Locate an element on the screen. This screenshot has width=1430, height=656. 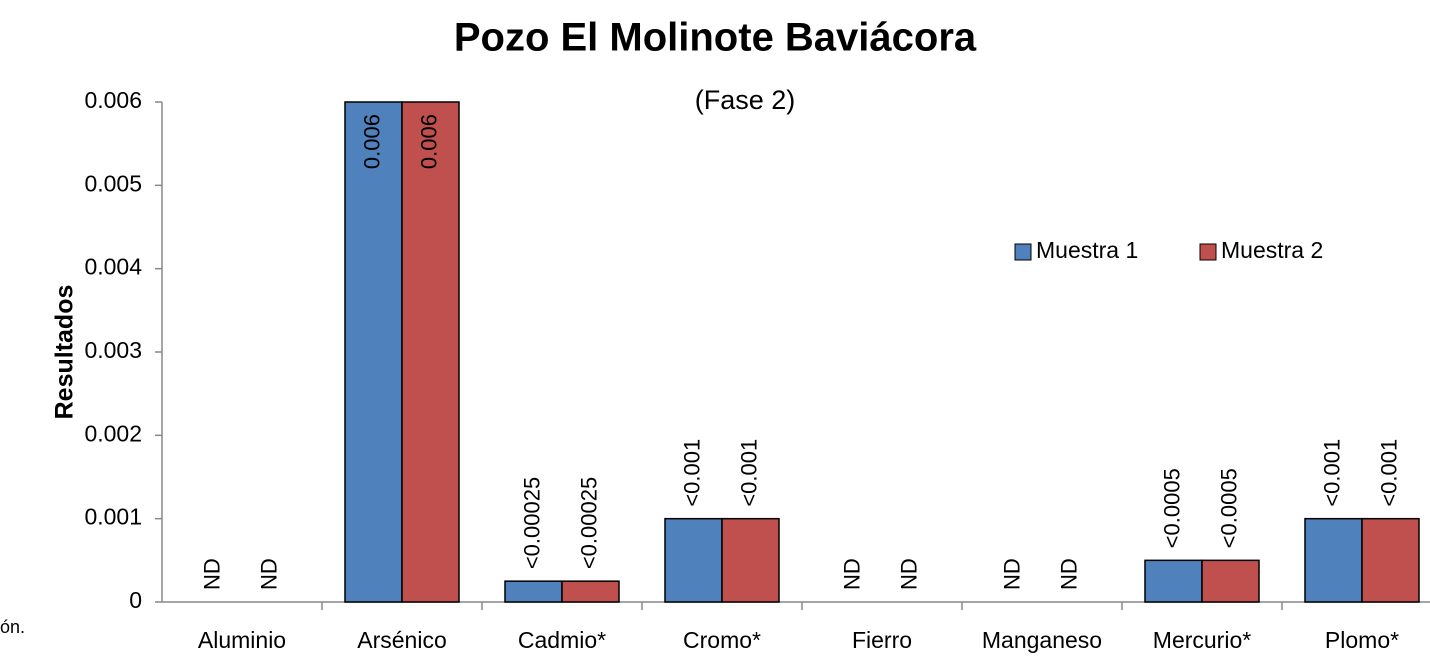
x-tick-label: Arsénico is located at coordinates (401, 640).